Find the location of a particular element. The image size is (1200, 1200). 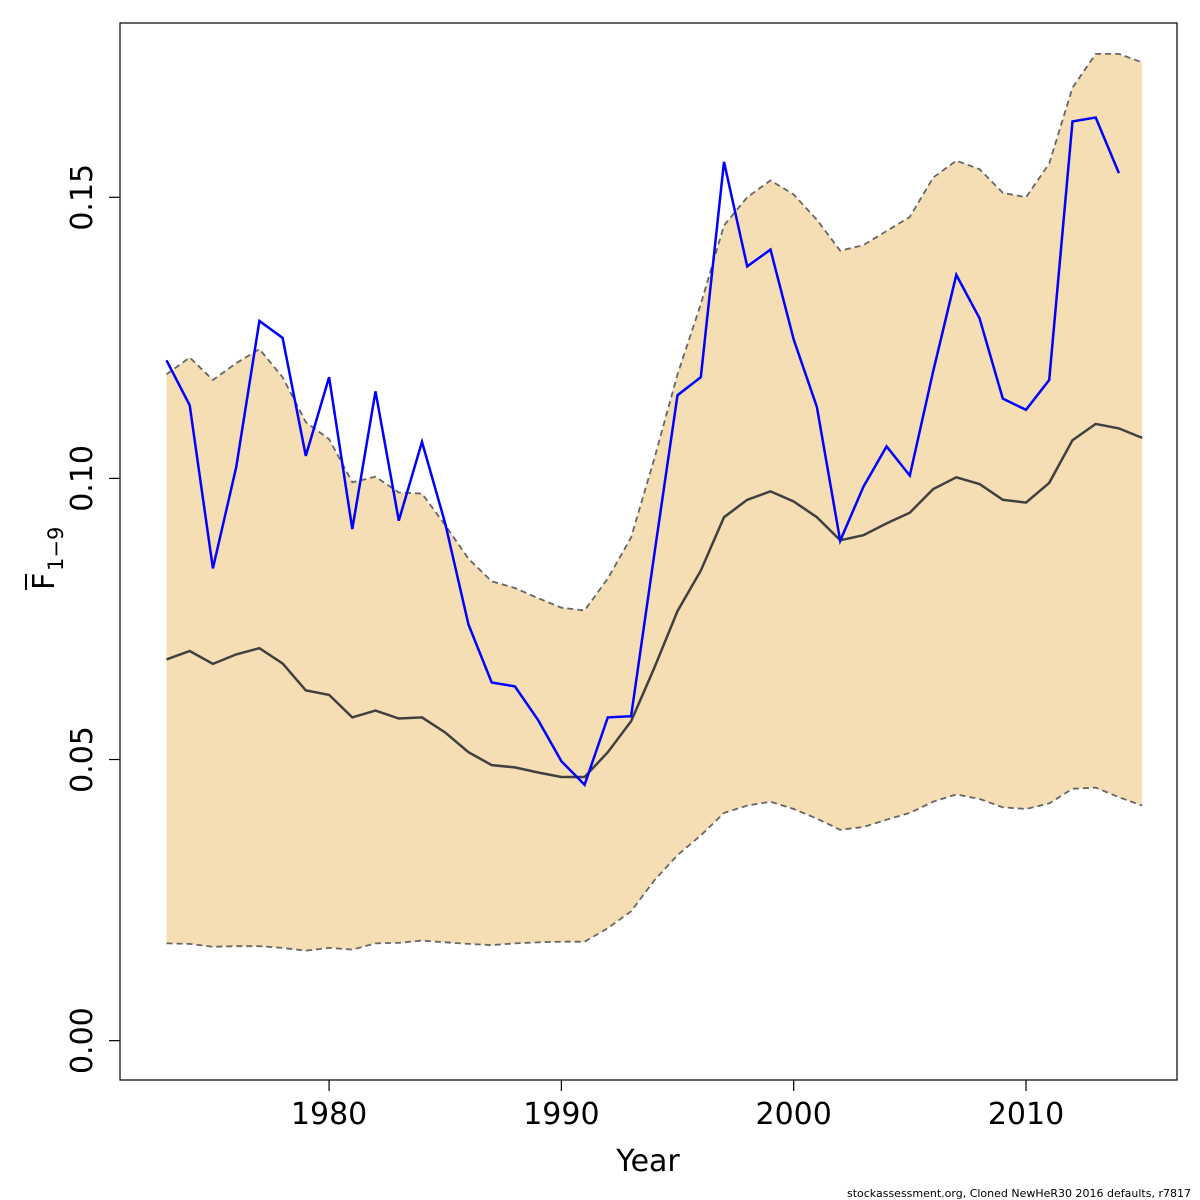

lower-bound-line is located at coordinates (654, 869).